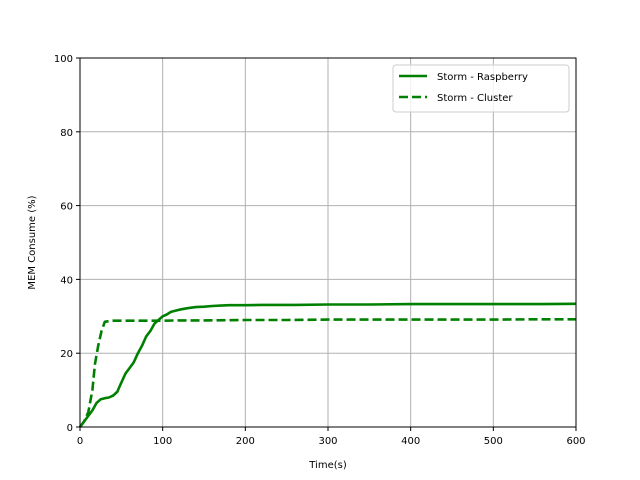  Describe the element at coordinates (245, 441) in the screenshot. I see `x-tick-label: 200` at that location.